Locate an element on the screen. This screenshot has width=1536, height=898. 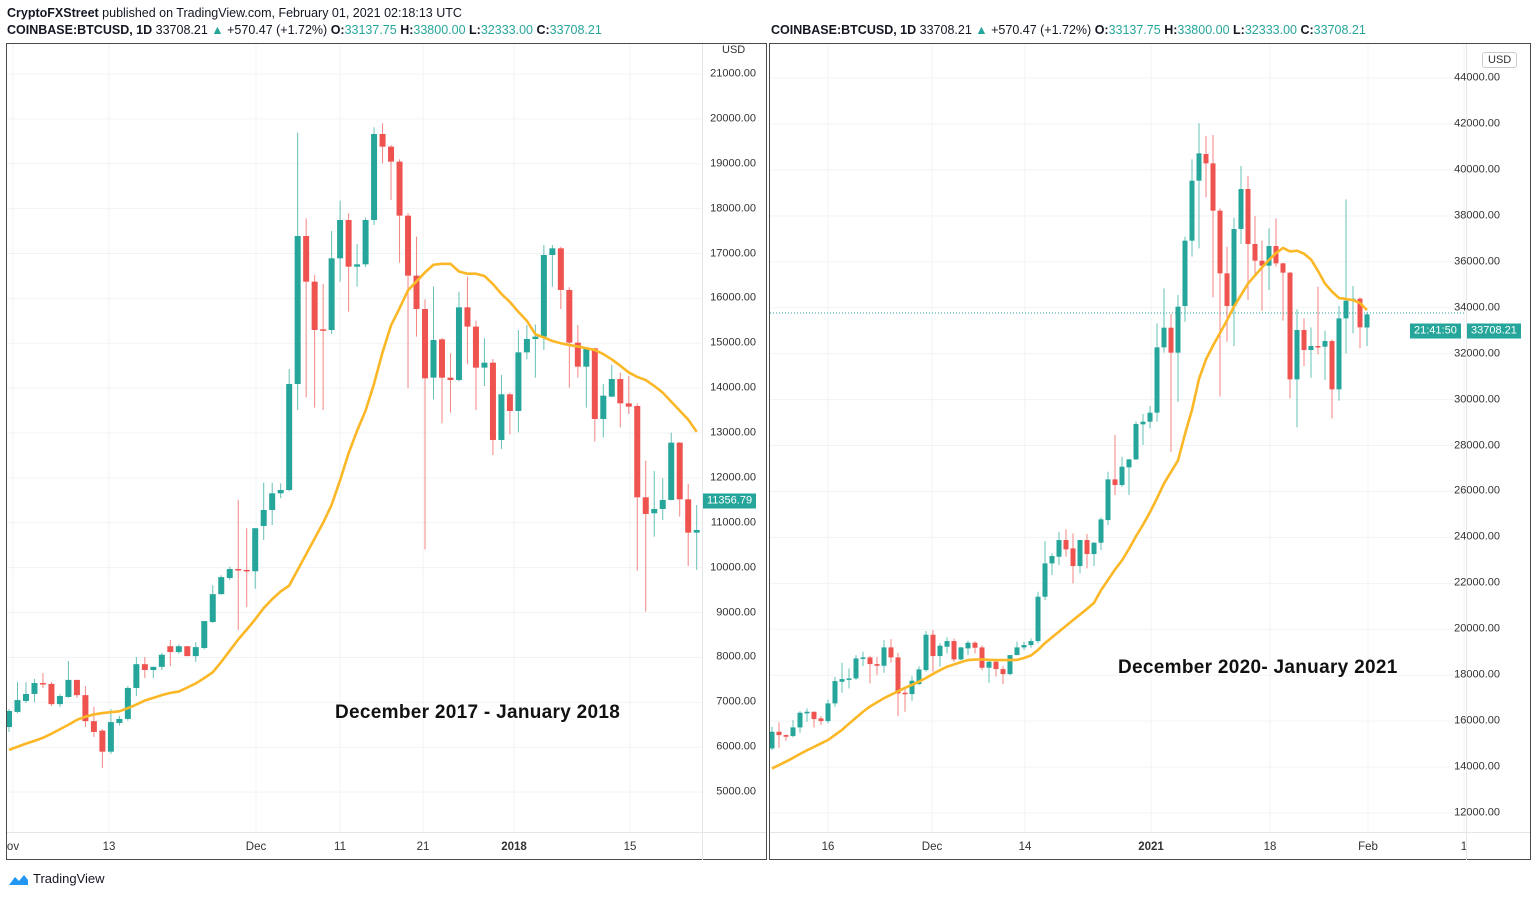
tradingview-logo: TradingView is located at coordinates (56, 878).